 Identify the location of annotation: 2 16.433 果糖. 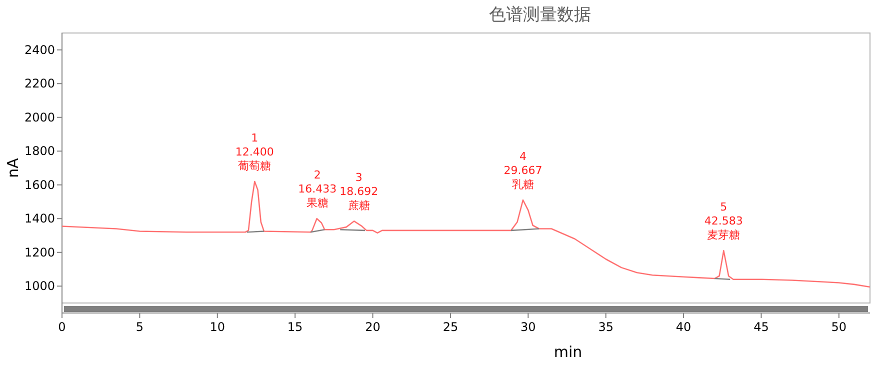
(317, 189).